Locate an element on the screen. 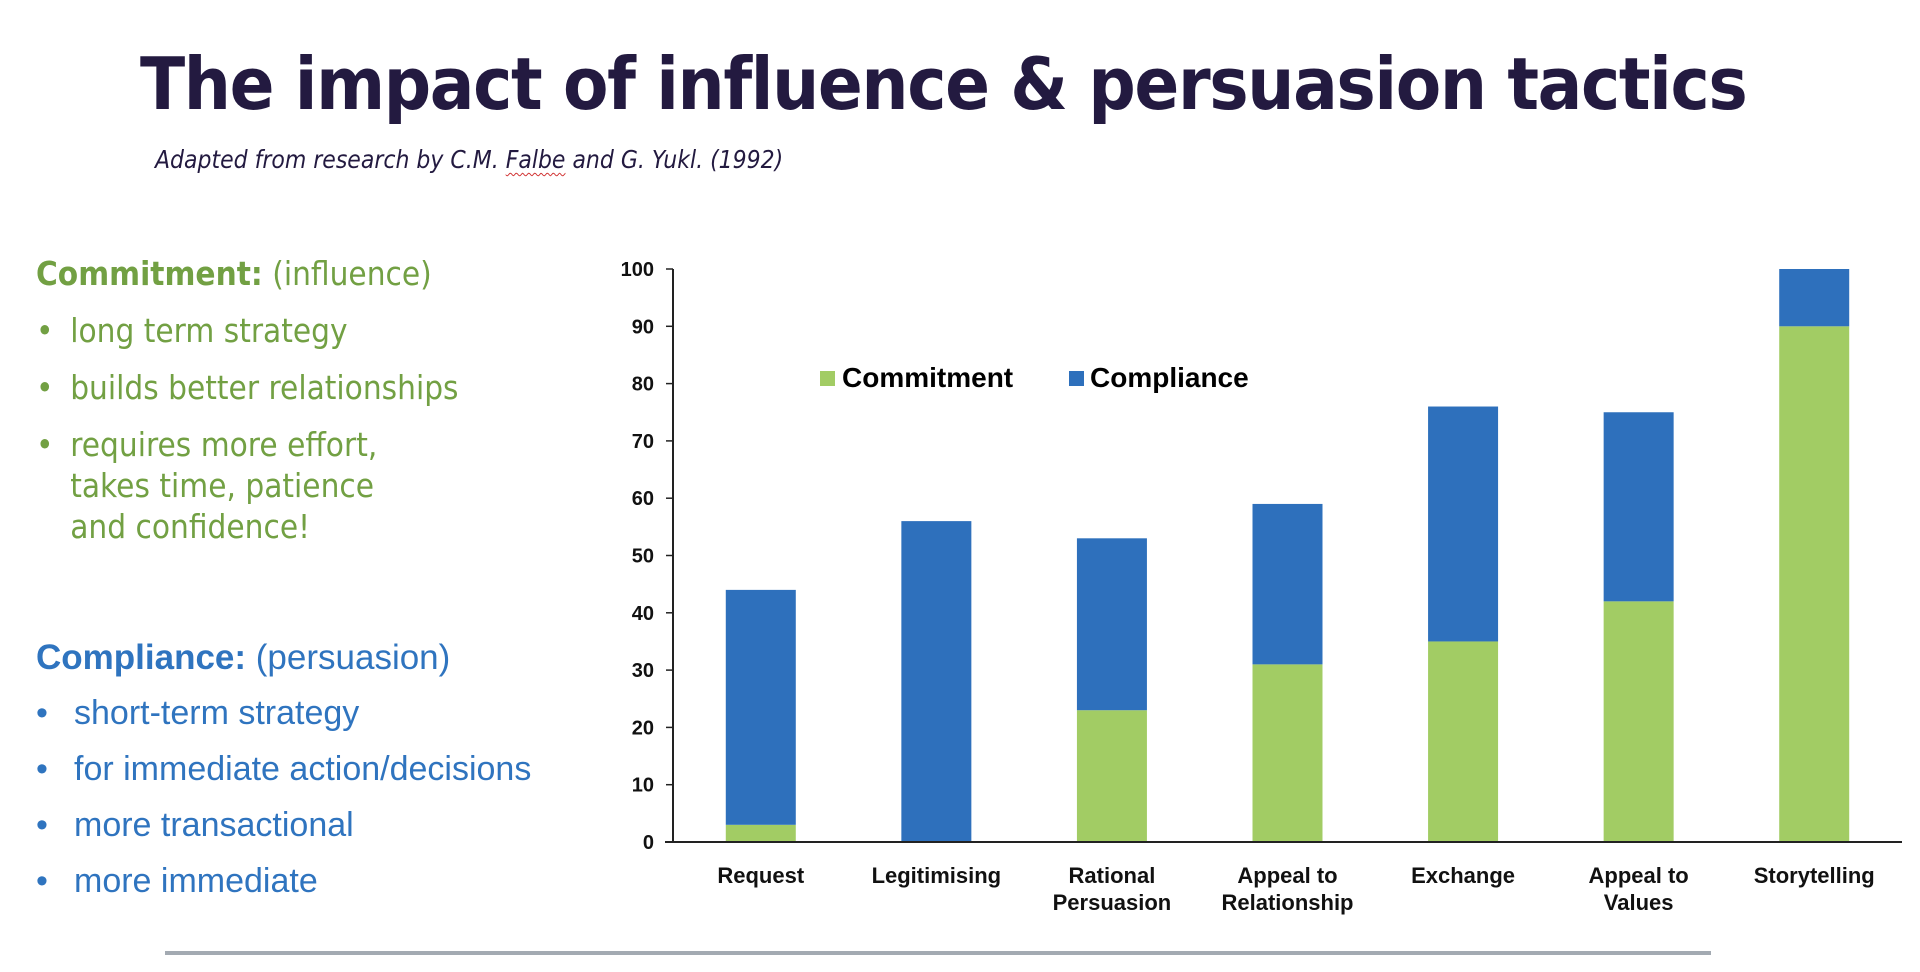  legend-swatch-compliance is located at coordinates (1076, 378).